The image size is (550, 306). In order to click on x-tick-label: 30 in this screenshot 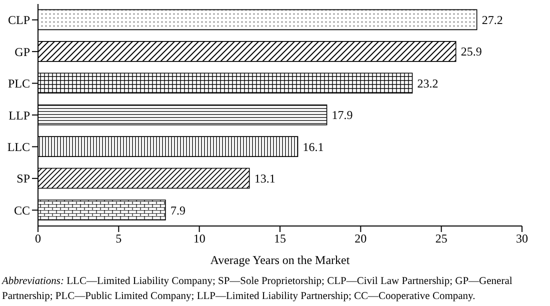, I will do `click(522, 239)`.